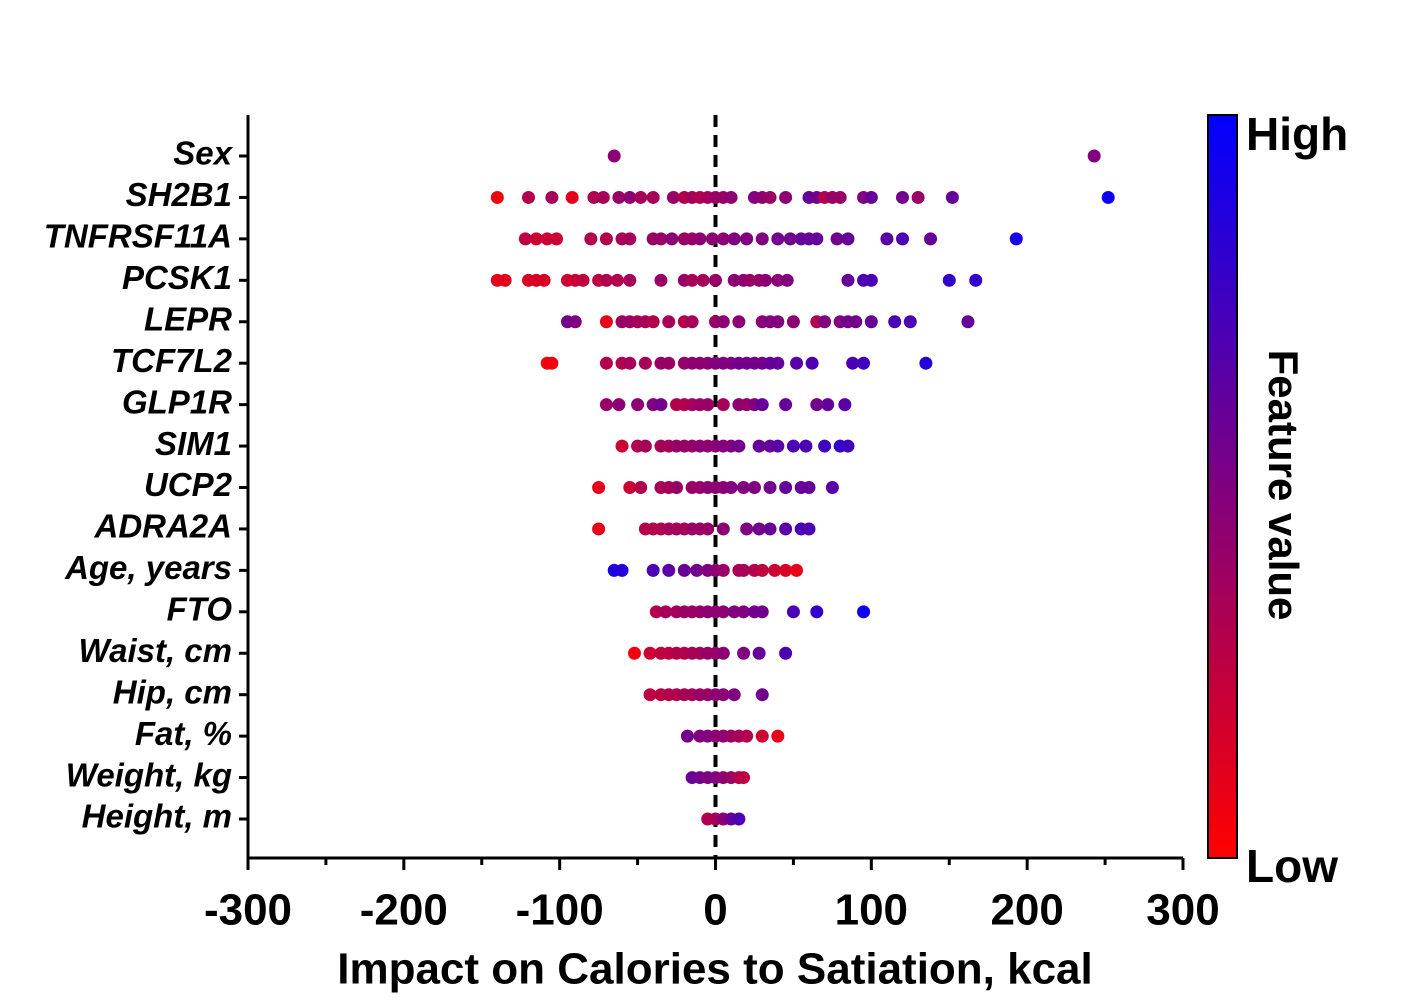 This screenshot has width=1403, height=1007. I want to click on x-tick-label: 200, so click(1026, 910).